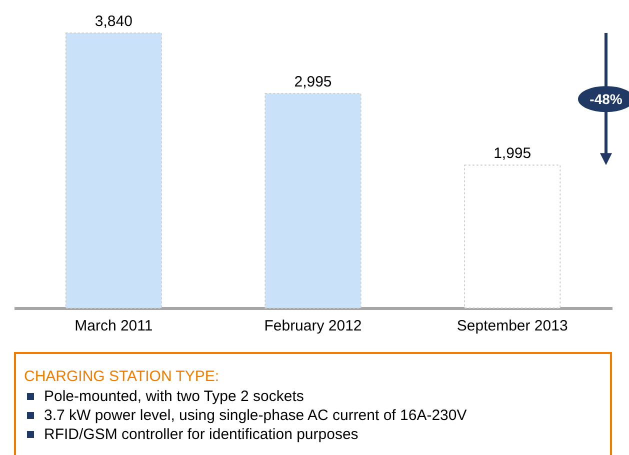 This screenshot has height=455, width=629. What do you see at coordinates (174, 396) in the screenshot?
I see `text: Pole-mounted, with two Type 2 sockets` at bounding box center [174, 396].